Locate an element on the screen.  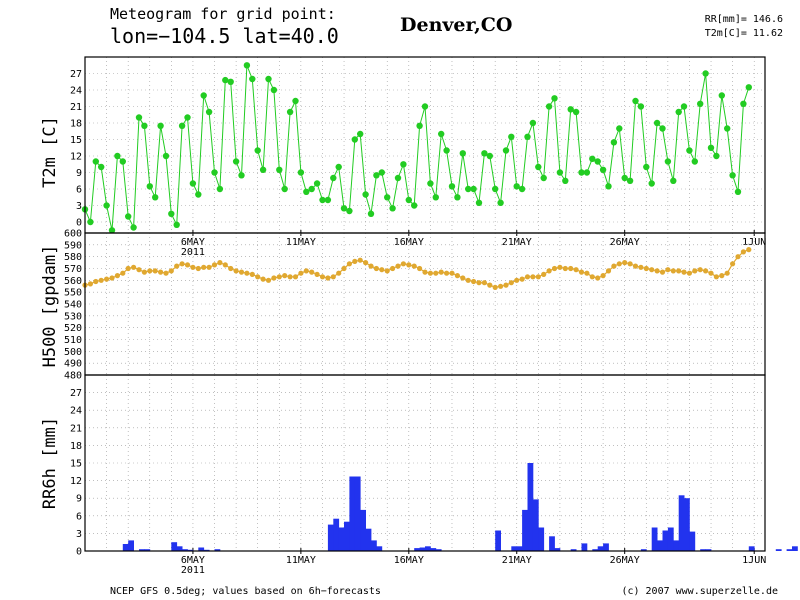
y-tick-label: 9 is located at coordinates (79, 173).